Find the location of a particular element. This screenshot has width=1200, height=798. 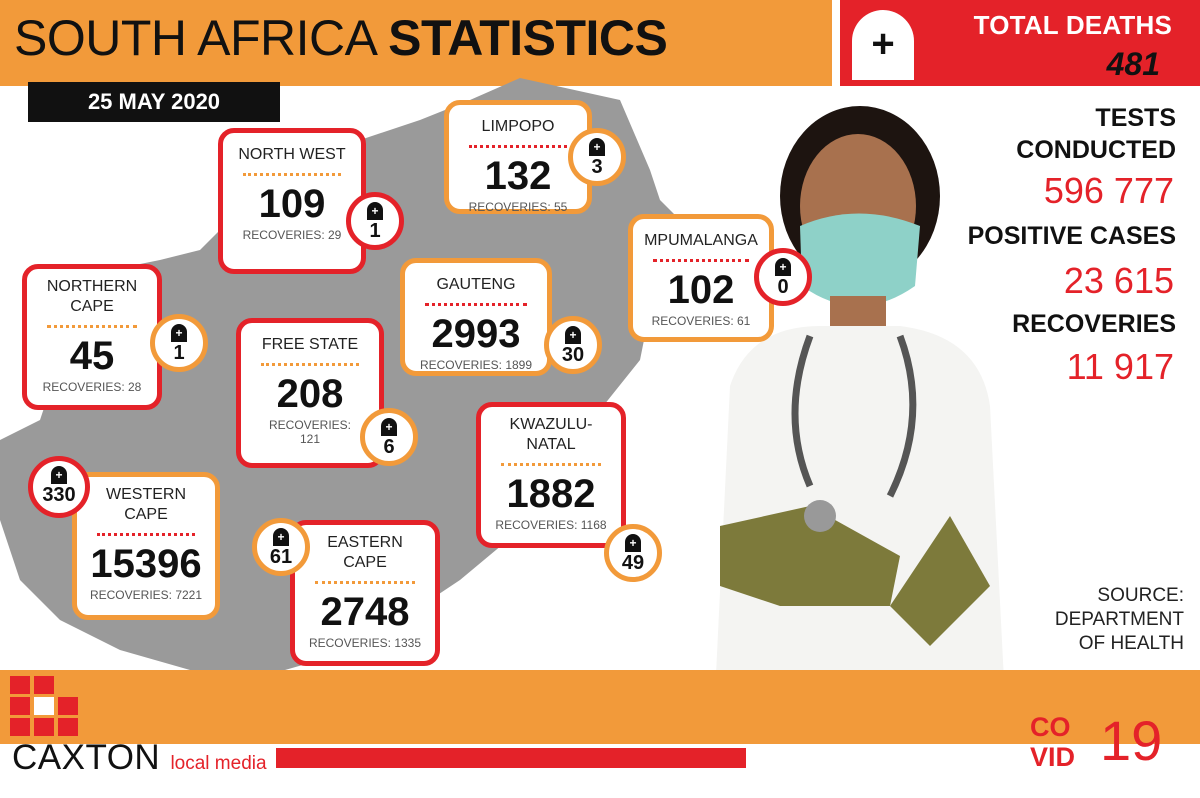

recoveries-text: RECOVERIES: 28 is located at coordinates (92, 387).